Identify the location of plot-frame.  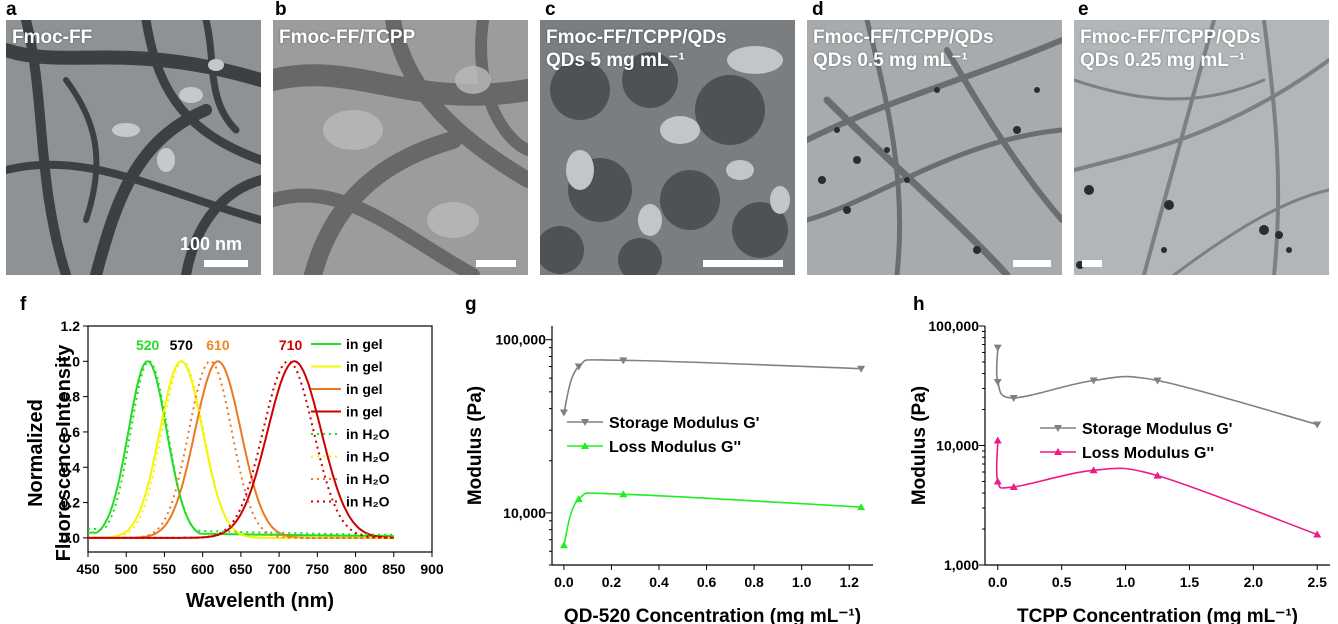
(260, 439).